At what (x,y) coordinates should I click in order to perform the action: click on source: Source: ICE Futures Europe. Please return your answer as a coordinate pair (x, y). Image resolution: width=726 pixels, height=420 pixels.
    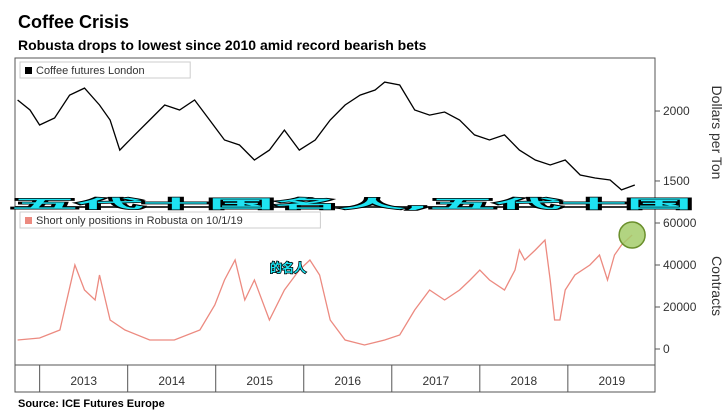
    Looking at the image, I should click on (91, 404).